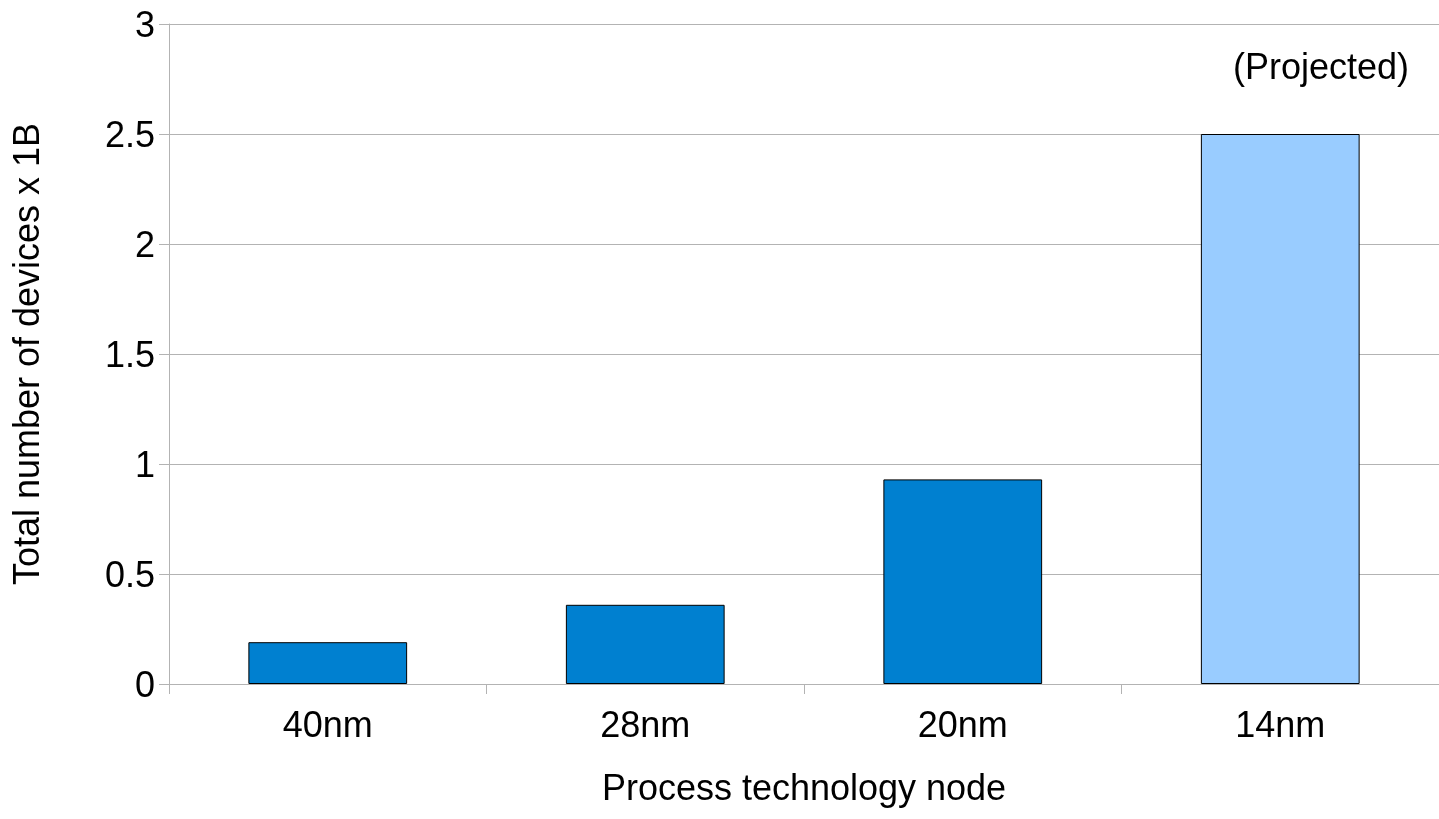  Describe the element at coordinates (144, 684) in the screenshot. I see `y-tick-label: 0` at that location.